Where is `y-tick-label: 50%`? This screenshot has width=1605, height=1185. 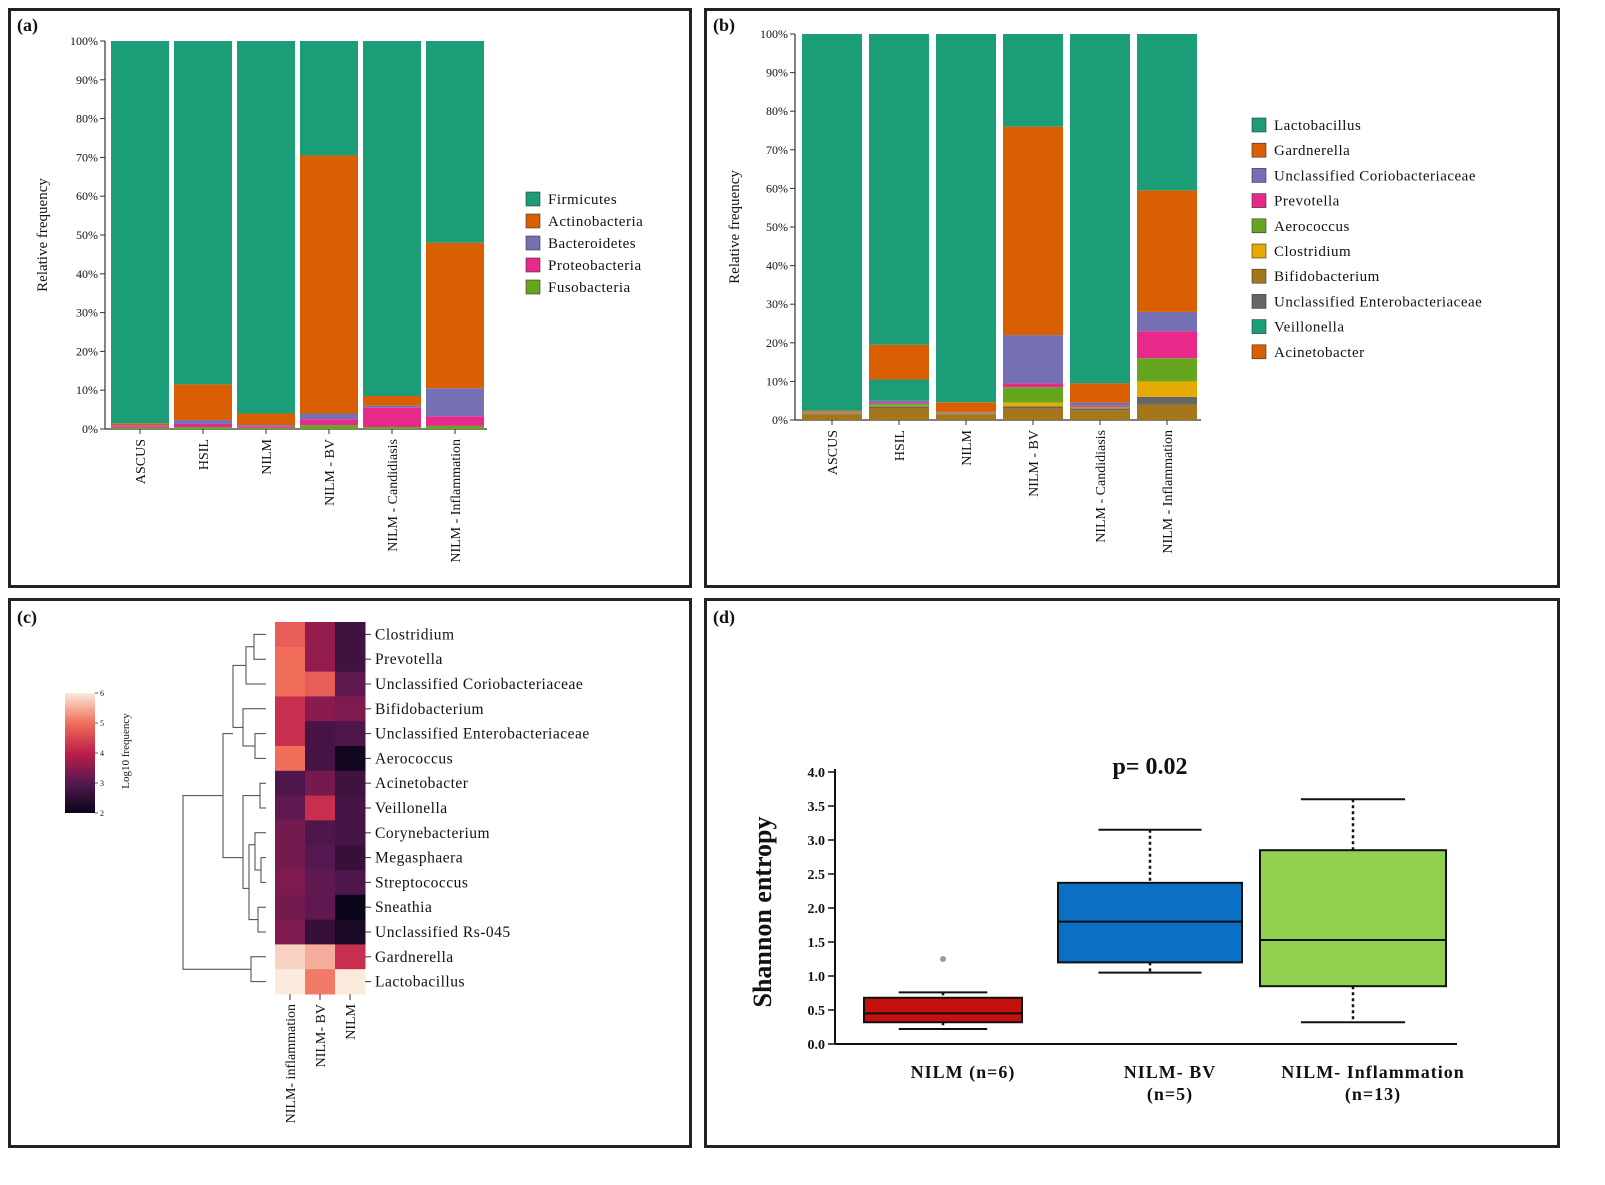
y-tick-label: 50% is located at coordinates (777, 227).